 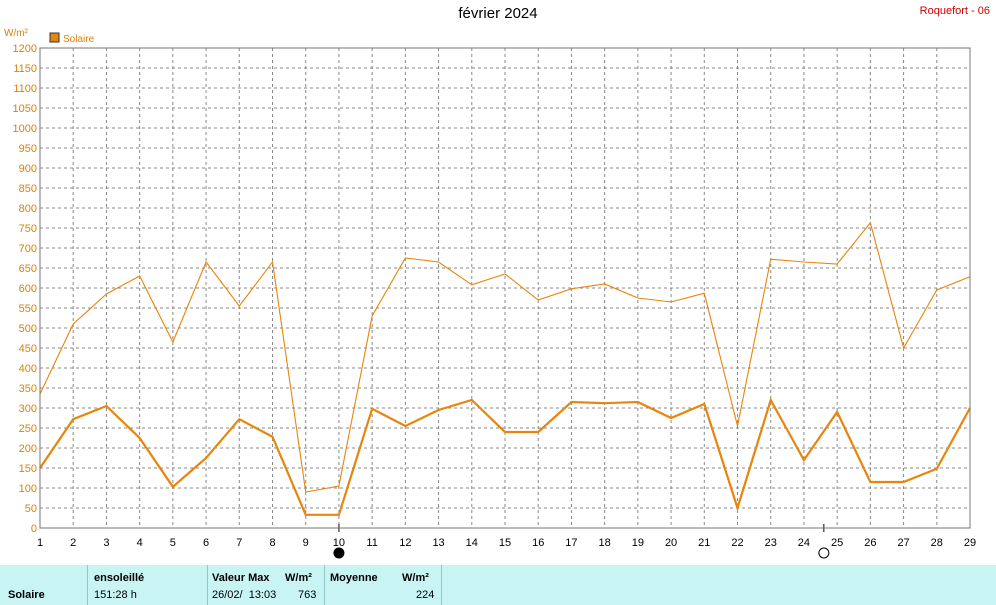 What do you see at coordinates (671, 543) in the screenshot?
I see `x-tick-label: 20` at bounding box center [671, 543].